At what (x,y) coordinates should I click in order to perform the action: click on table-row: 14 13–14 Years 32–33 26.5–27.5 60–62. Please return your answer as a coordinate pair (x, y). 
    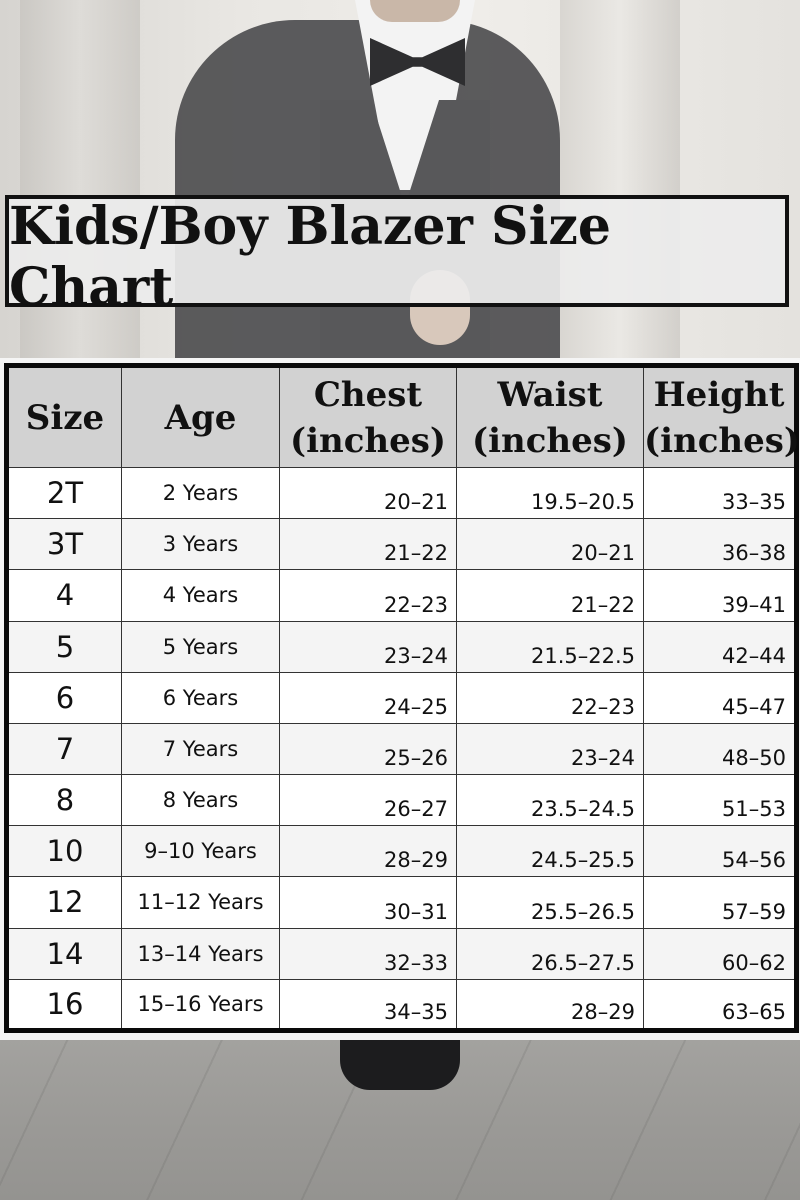
    Looking at the image, I should click on (401, 953).